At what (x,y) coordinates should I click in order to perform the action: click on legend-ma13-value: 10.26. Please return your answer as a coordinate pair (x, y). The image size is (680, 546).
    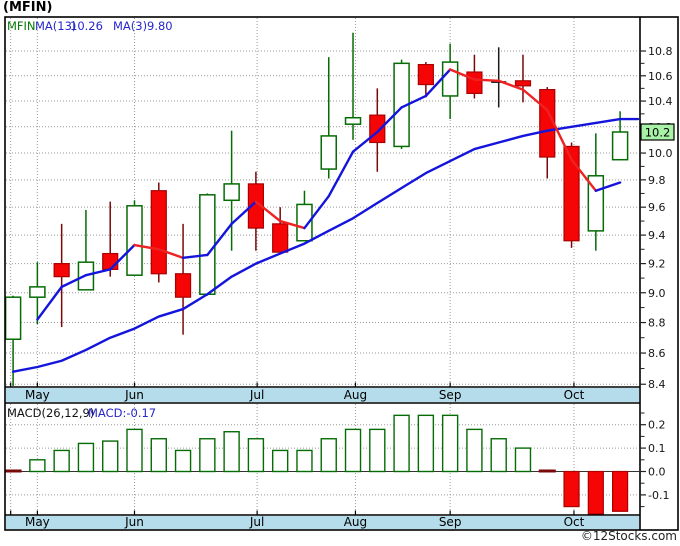
    Looking at the image, I should click on (86, 26).